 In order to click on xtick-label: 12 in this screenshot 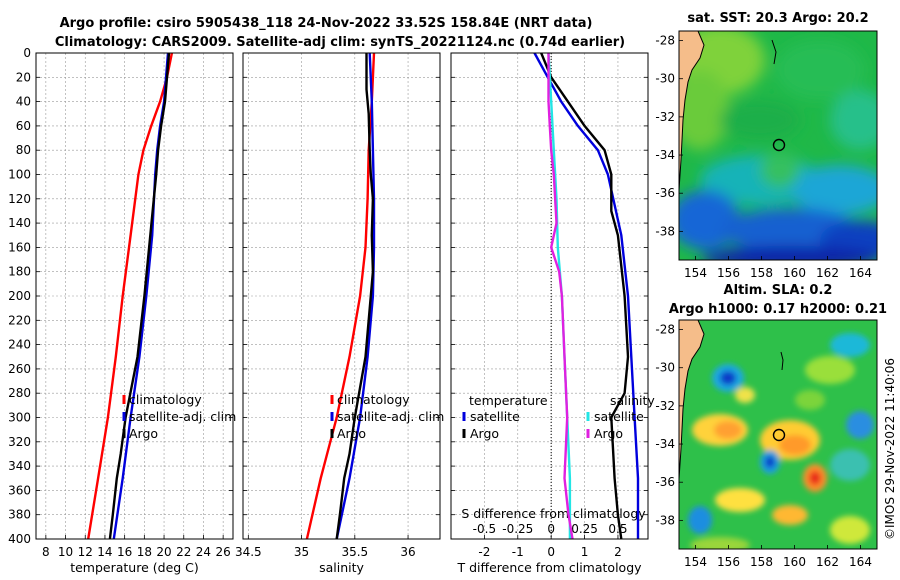, I will do `click(85, 552)`.